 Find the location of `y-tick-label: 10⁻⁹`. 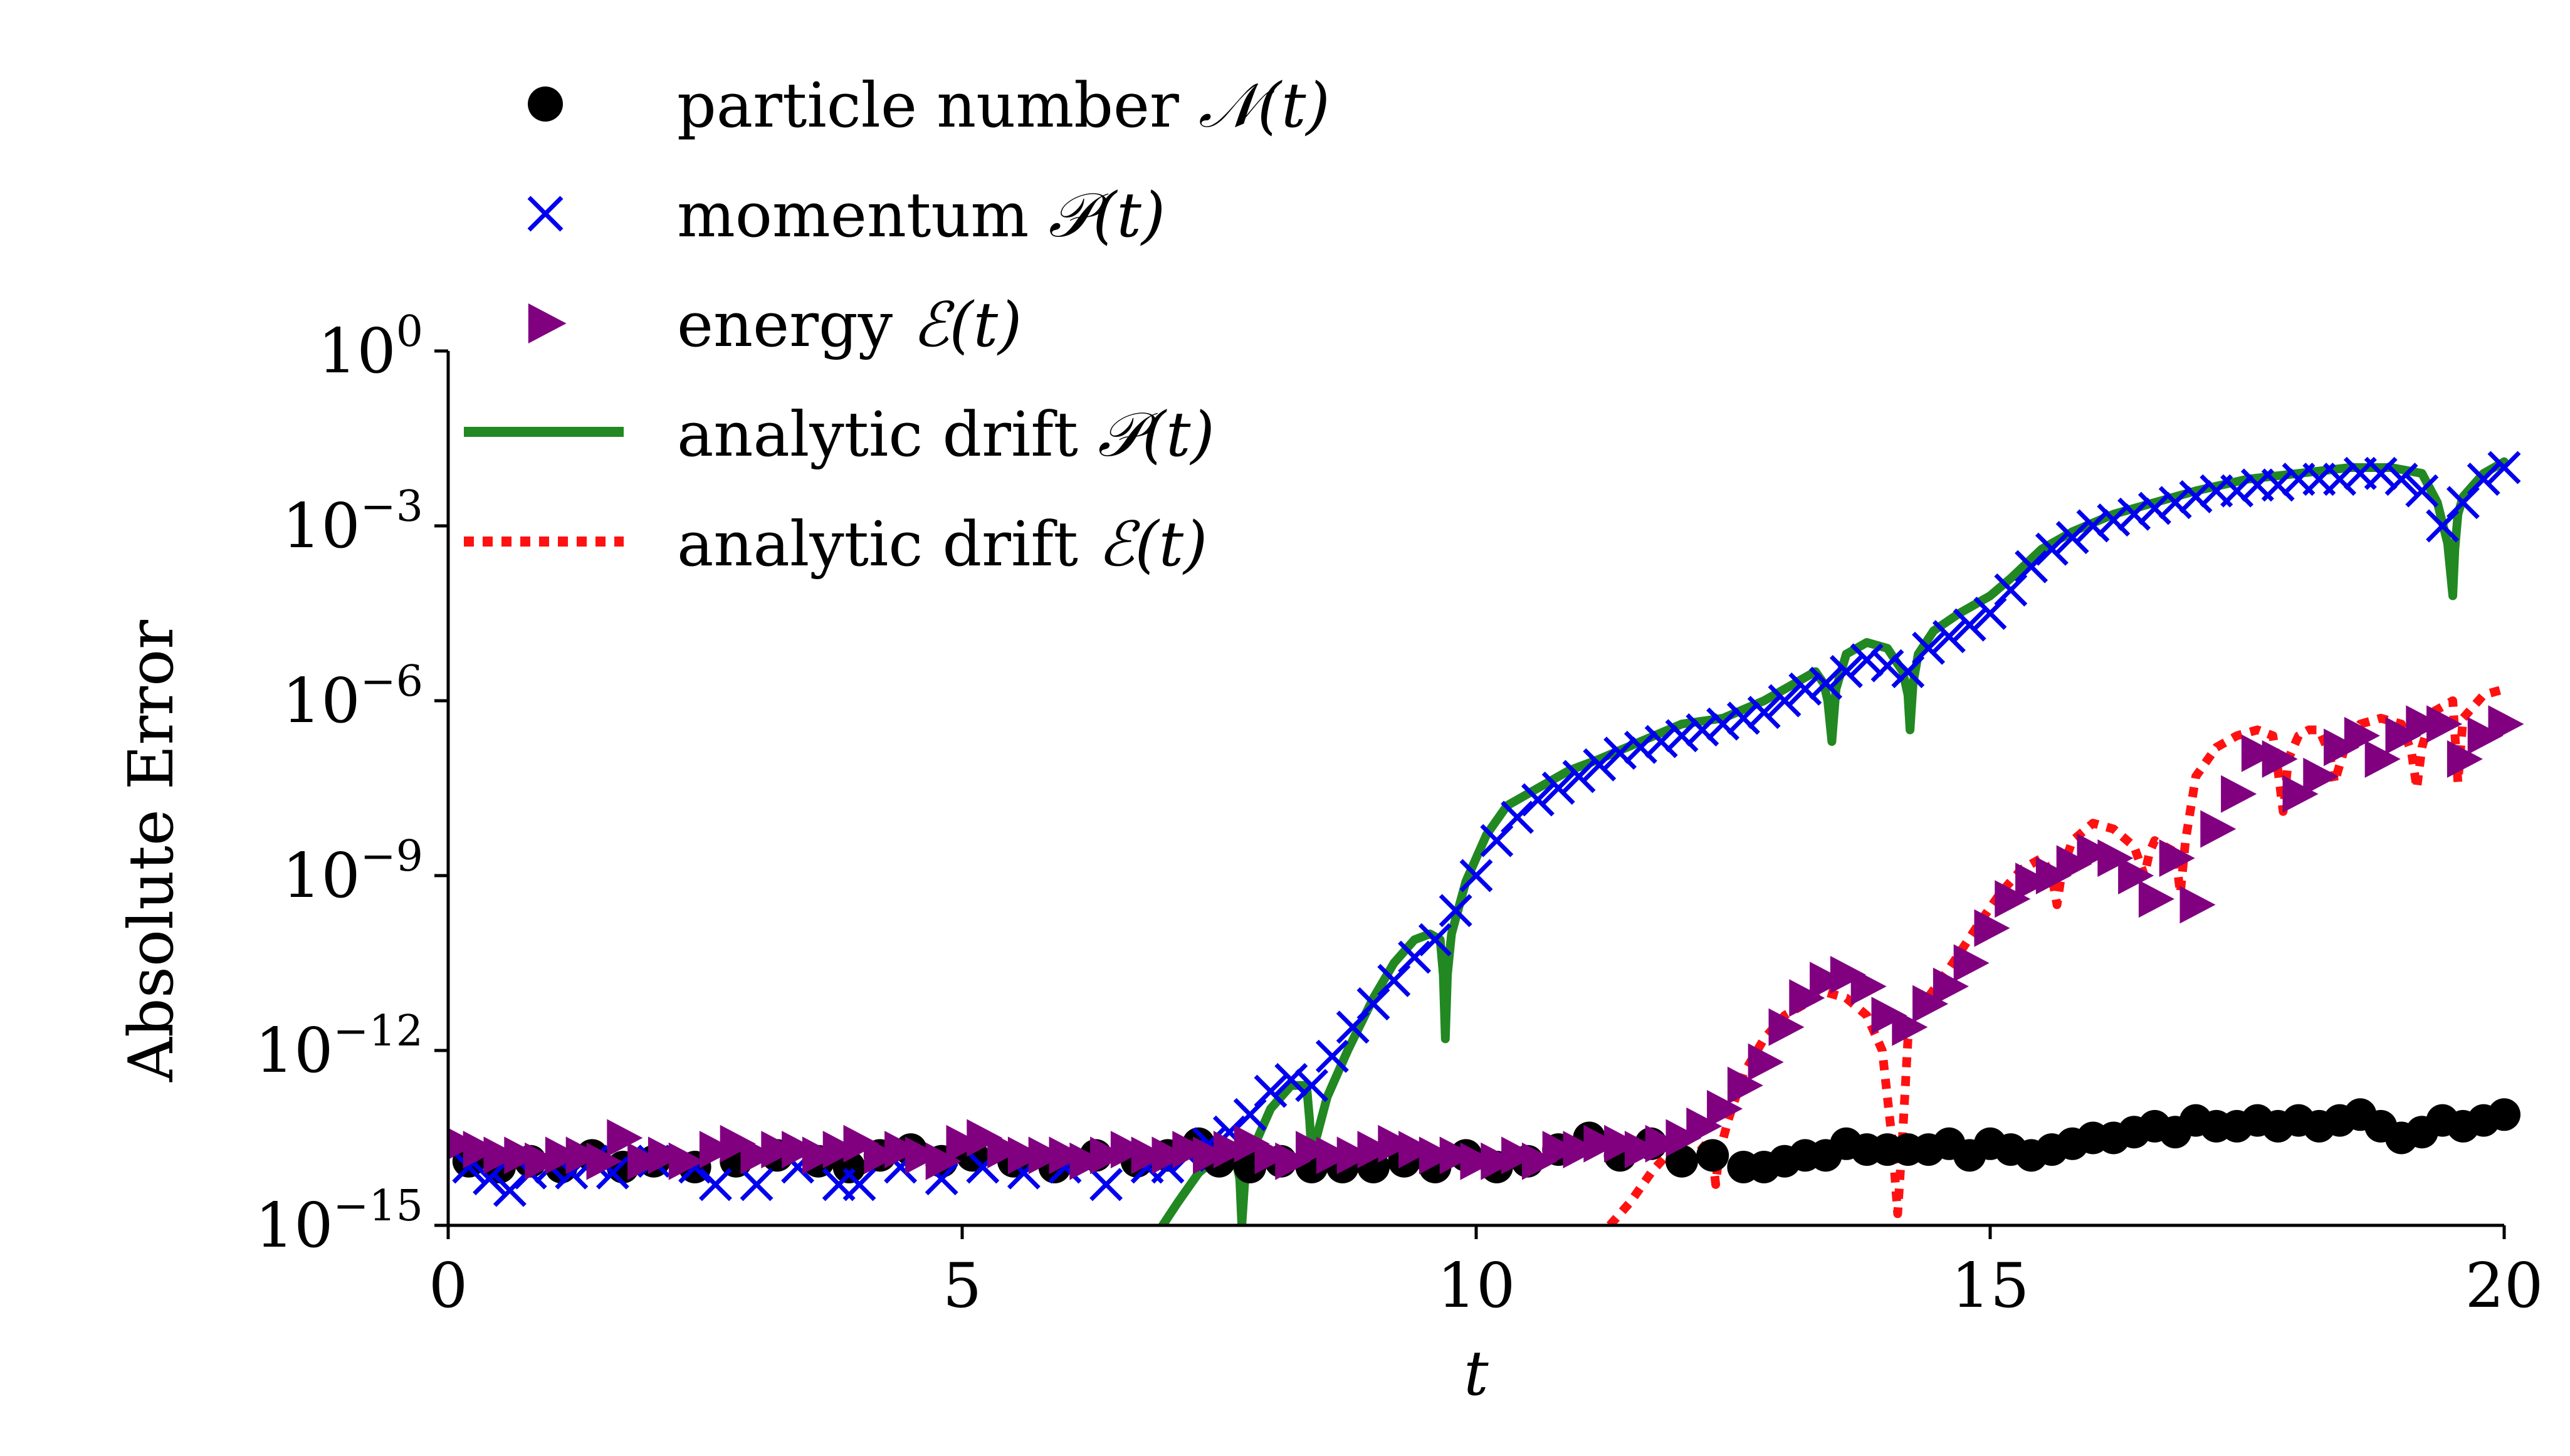

y-tick-label: 10⁻⁹ is located at coordinates (352, 872).